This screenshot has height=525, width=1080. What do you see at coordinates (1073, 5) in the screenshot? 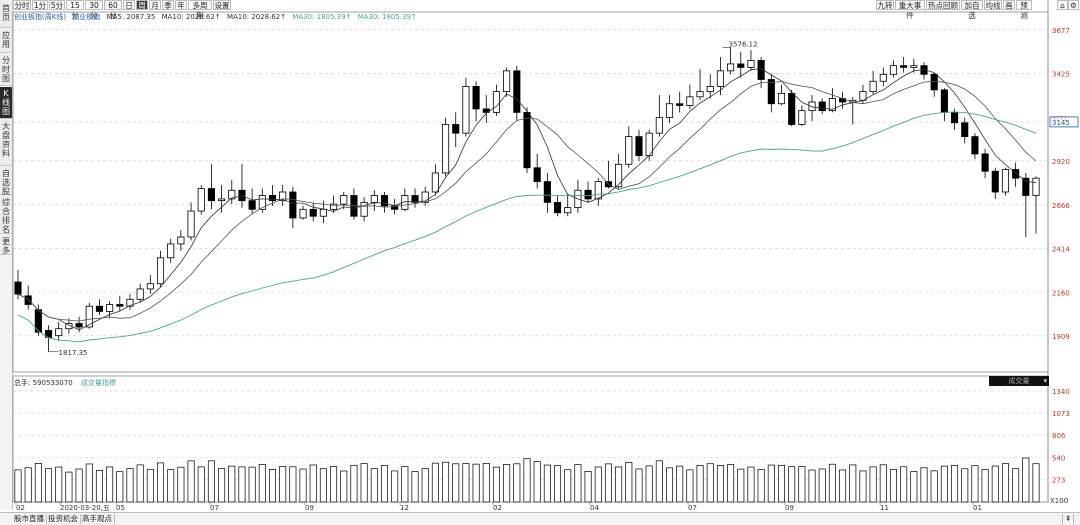
I see `settings-icon: ⚙` at bounding box center [1073, 5].